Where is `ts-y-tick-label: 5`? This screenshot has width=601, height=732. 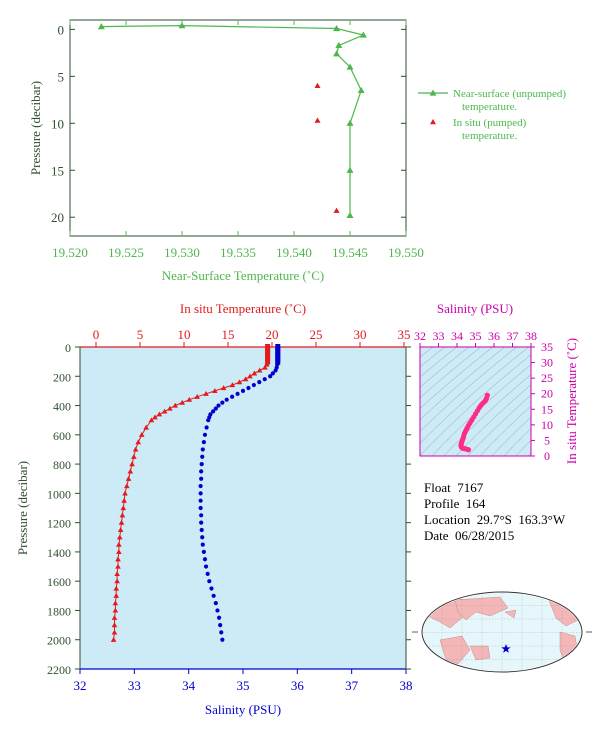 ts-y-tick-label: 5 is located at coordinates (547, 440).